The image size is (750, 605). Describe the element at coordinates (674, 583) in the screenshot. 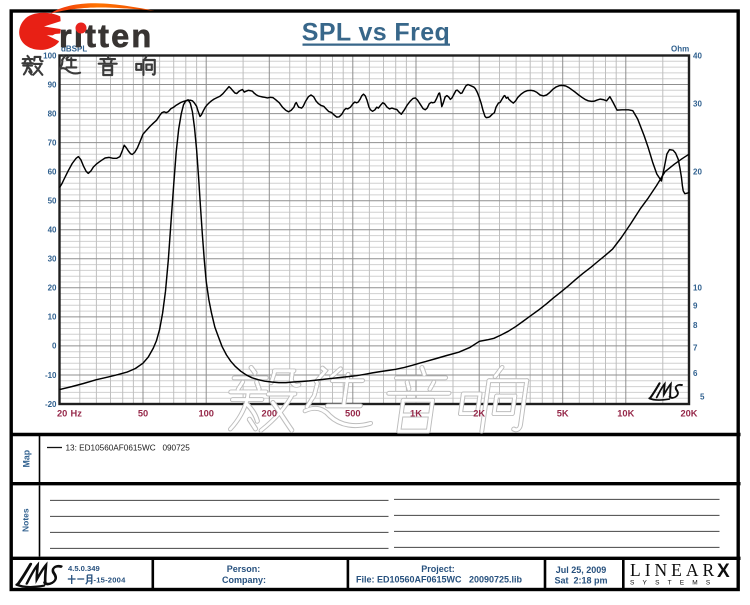

I see `svg-text: SYSTEMS` at that location.